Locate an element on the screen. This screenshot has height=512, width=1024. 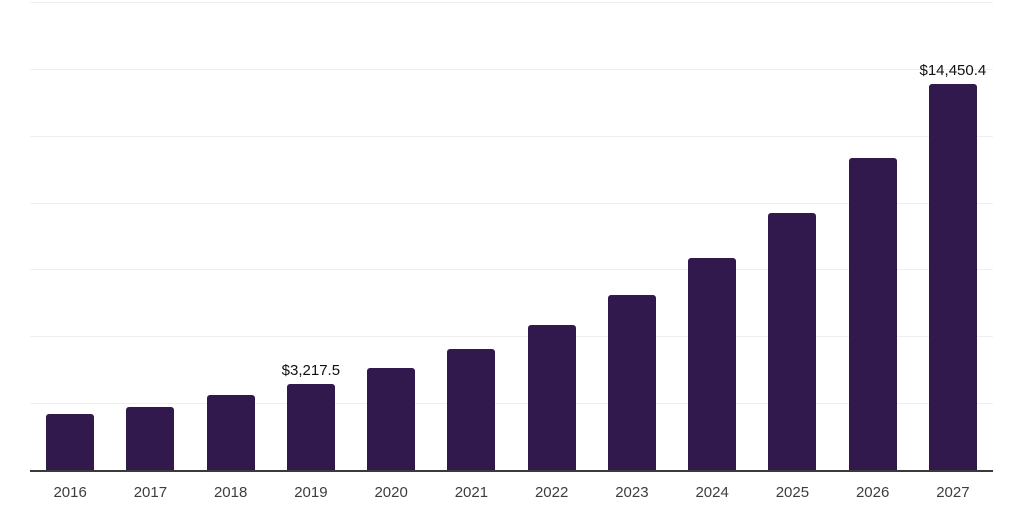
bar-2019 is located at coordinates (310, 426).